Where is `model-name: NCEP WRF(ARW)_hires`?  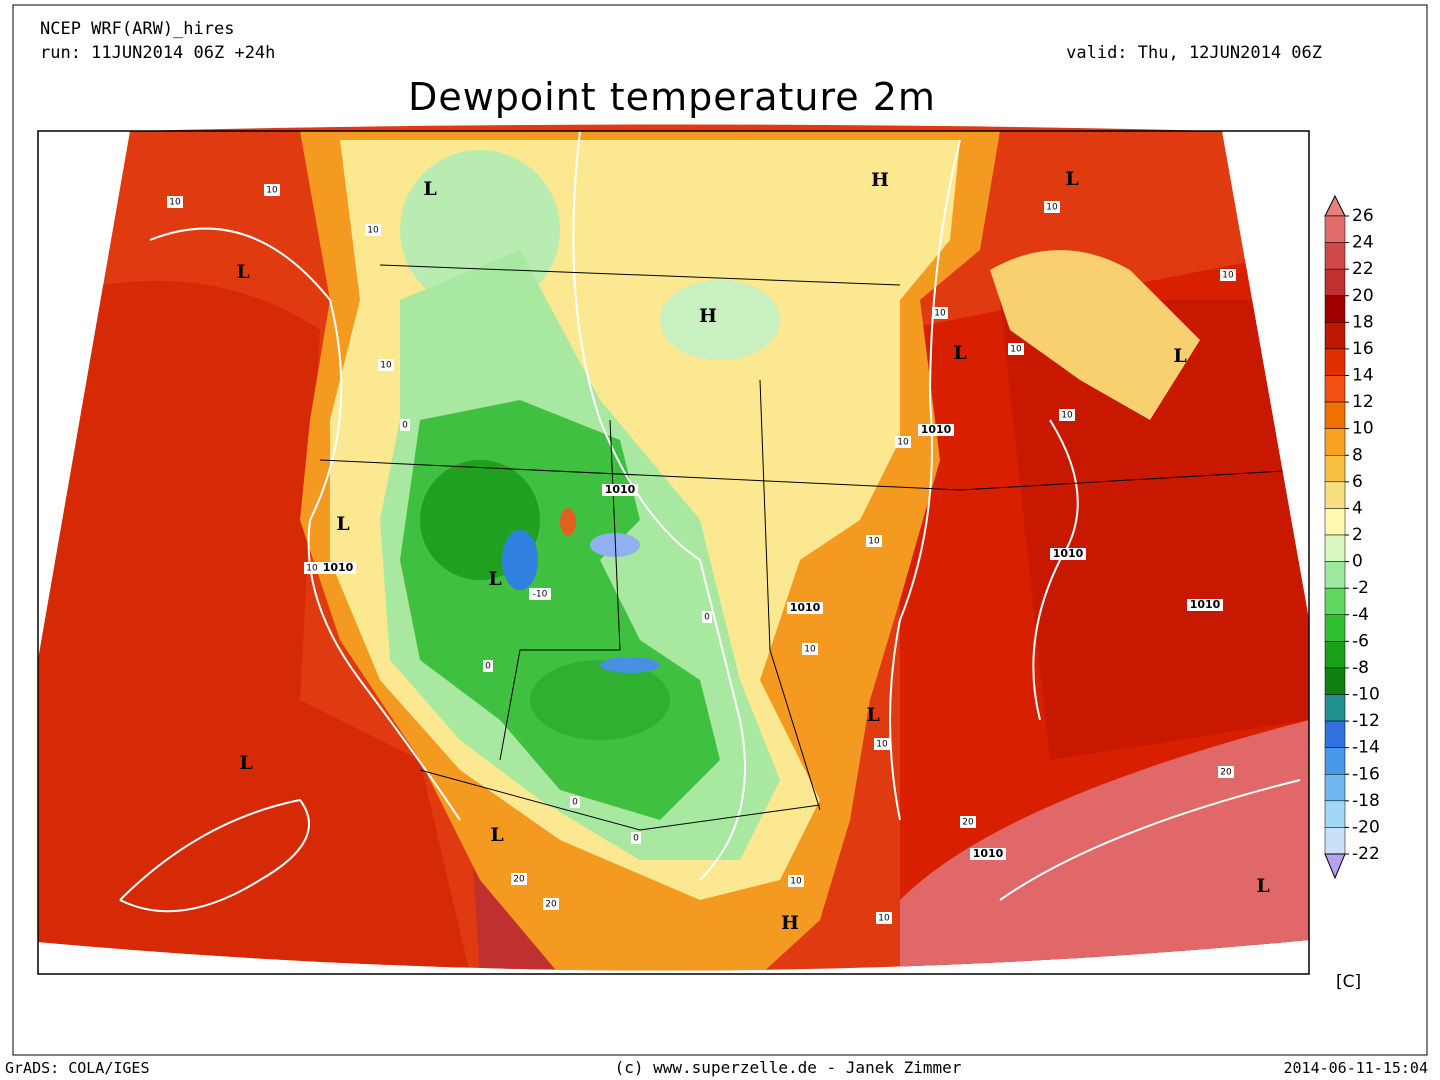 model-name: NCEP WRF(ARW)_hires is located at coordinates (137, 29).